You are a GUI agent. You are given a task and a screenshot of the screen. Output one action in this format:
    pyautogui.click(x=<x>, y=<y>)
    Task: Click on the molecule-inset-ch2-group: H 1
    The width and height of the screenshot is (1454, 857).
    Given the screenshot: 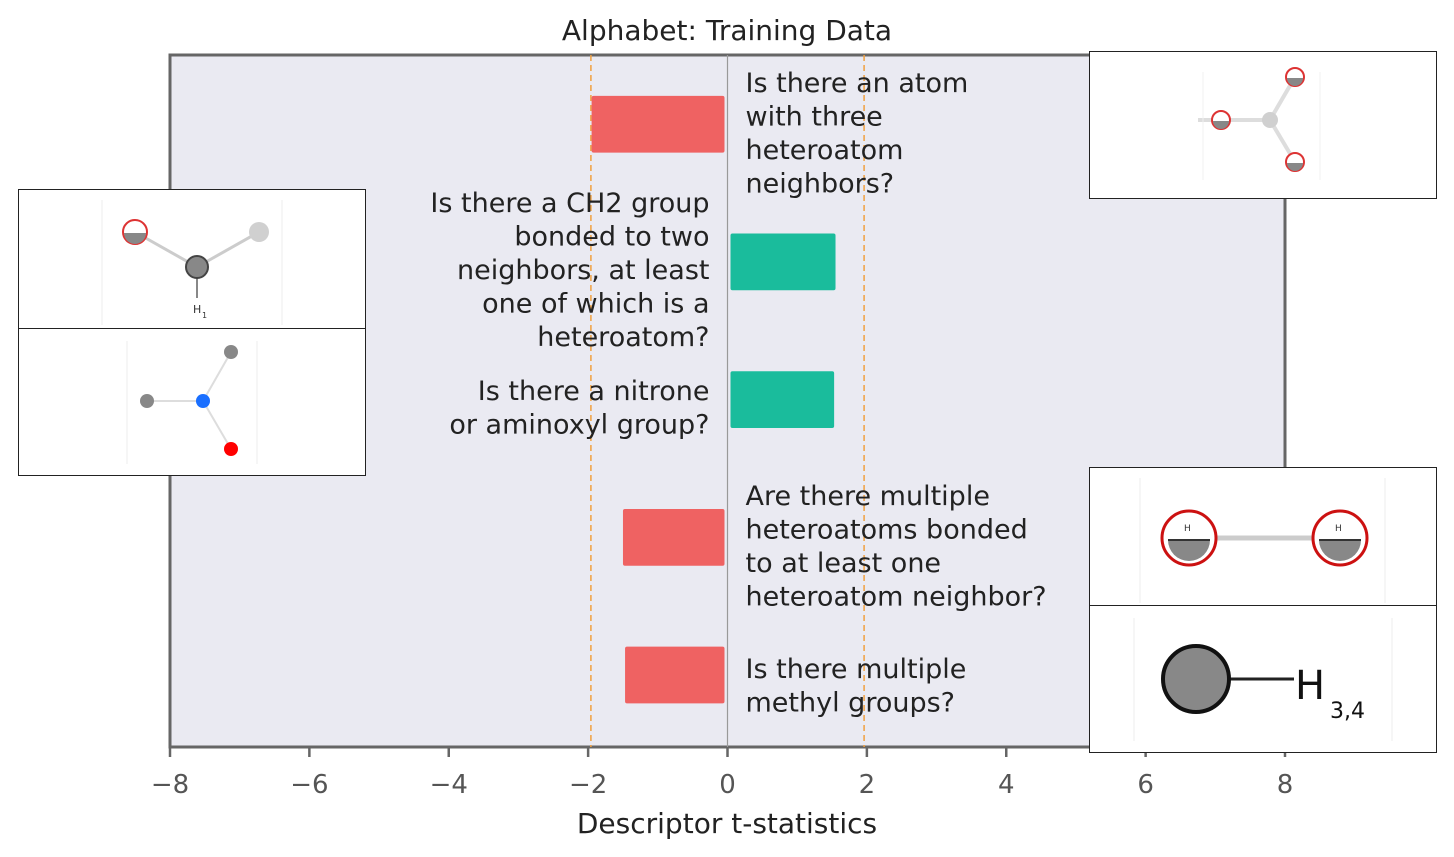 What is the action you would take?
    pyautogui.click(x=192, y=259)
    